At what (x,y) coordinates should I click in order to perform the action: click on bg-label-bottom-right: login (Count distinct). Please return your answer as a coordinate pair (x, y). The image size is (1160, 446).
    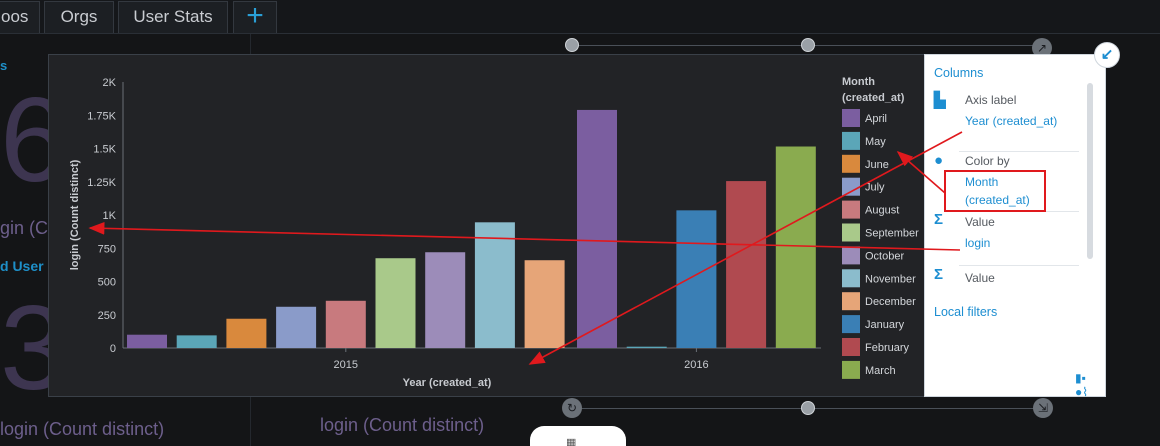
    Looking at the image, I should click on (402, 425).